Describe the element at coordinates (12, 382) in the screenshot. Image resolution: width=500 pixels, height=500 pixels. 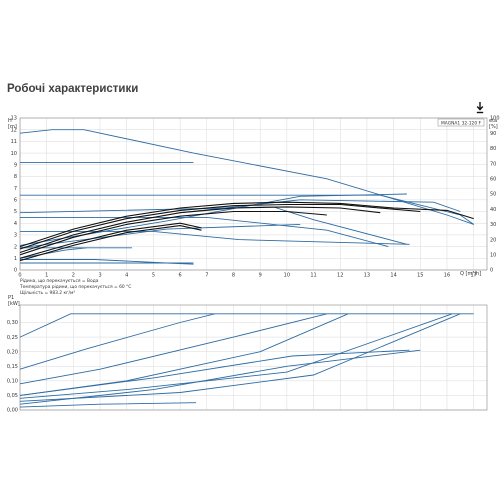
I see `y-tick-label: 0,10` at that location.